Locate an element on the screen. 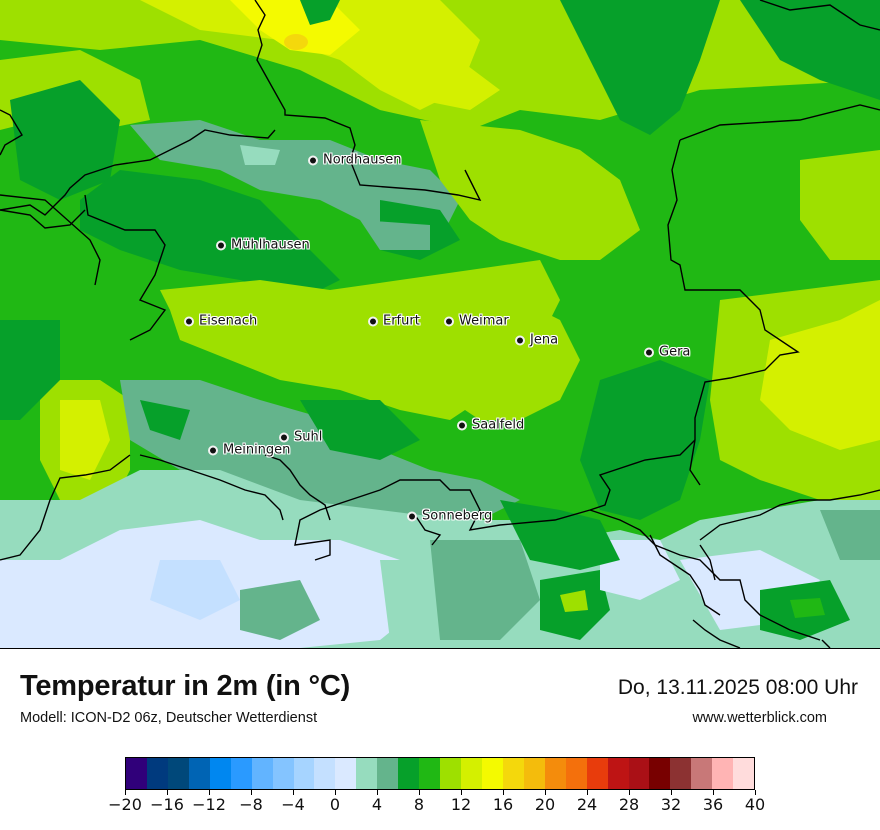  city-label: Gera is located at coordinates (675, 352).